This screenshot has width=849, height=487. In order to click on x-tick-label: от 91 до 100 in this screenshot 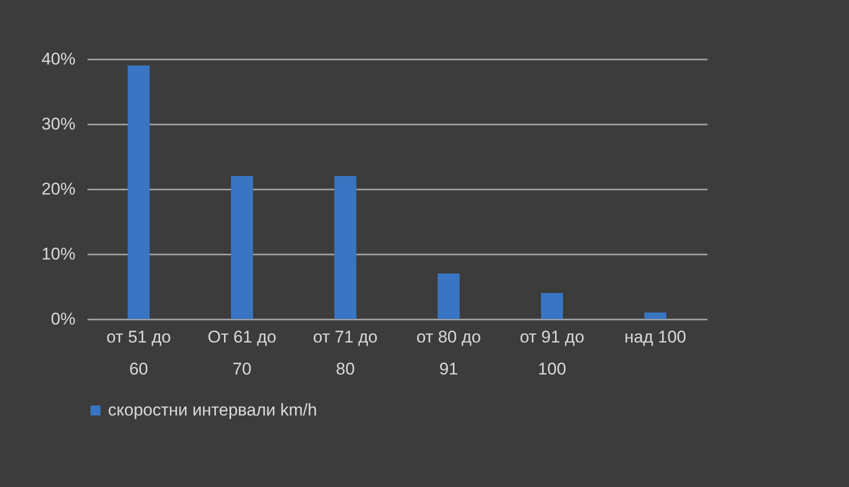, I will do `click(552, 353)`.